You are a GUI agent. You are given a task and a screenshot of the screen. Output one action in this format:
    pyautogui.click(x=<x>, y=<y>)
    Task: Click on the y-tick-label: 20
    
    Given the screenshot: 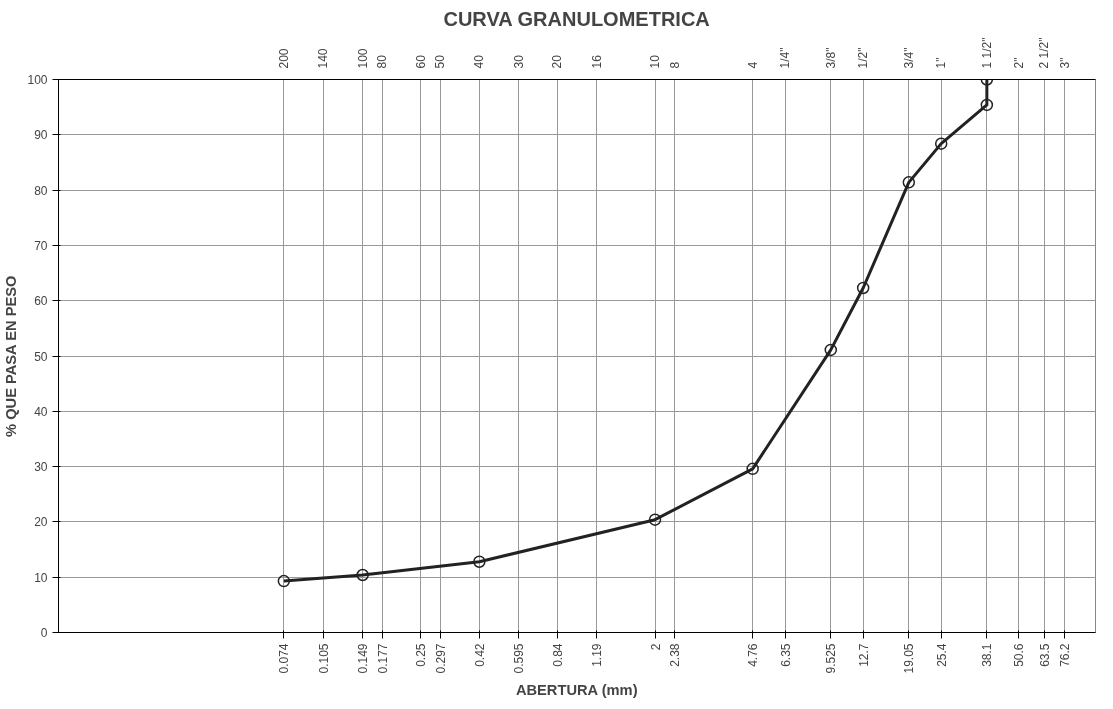 What is the action you would take?
    pyautogui.click(x=41, y=522)
    